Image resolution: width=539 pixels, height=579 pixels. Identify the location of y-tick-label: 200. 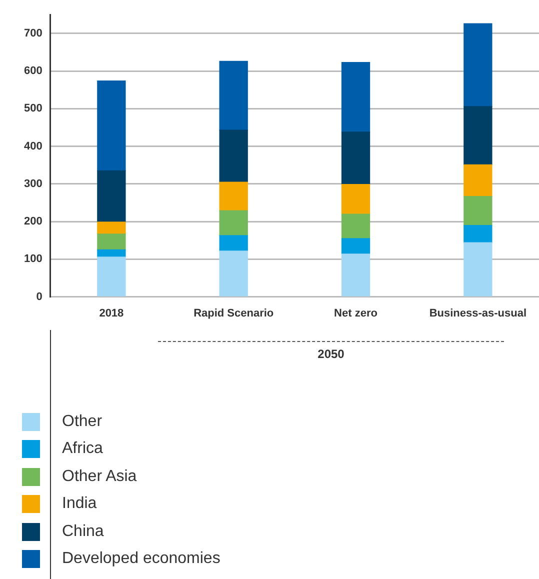
(33, 222).